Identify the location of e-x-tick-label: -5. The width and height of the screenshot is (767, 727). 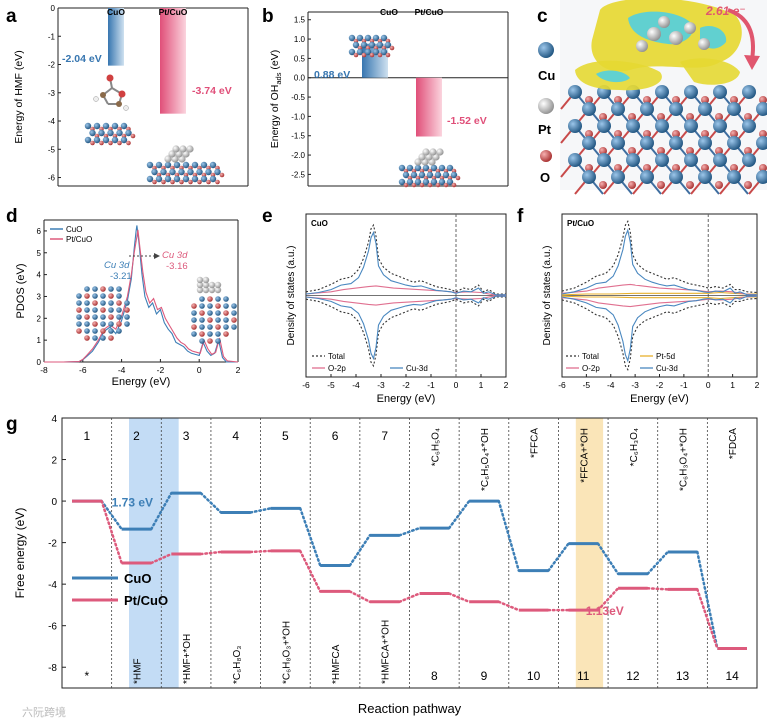
(331, 385).